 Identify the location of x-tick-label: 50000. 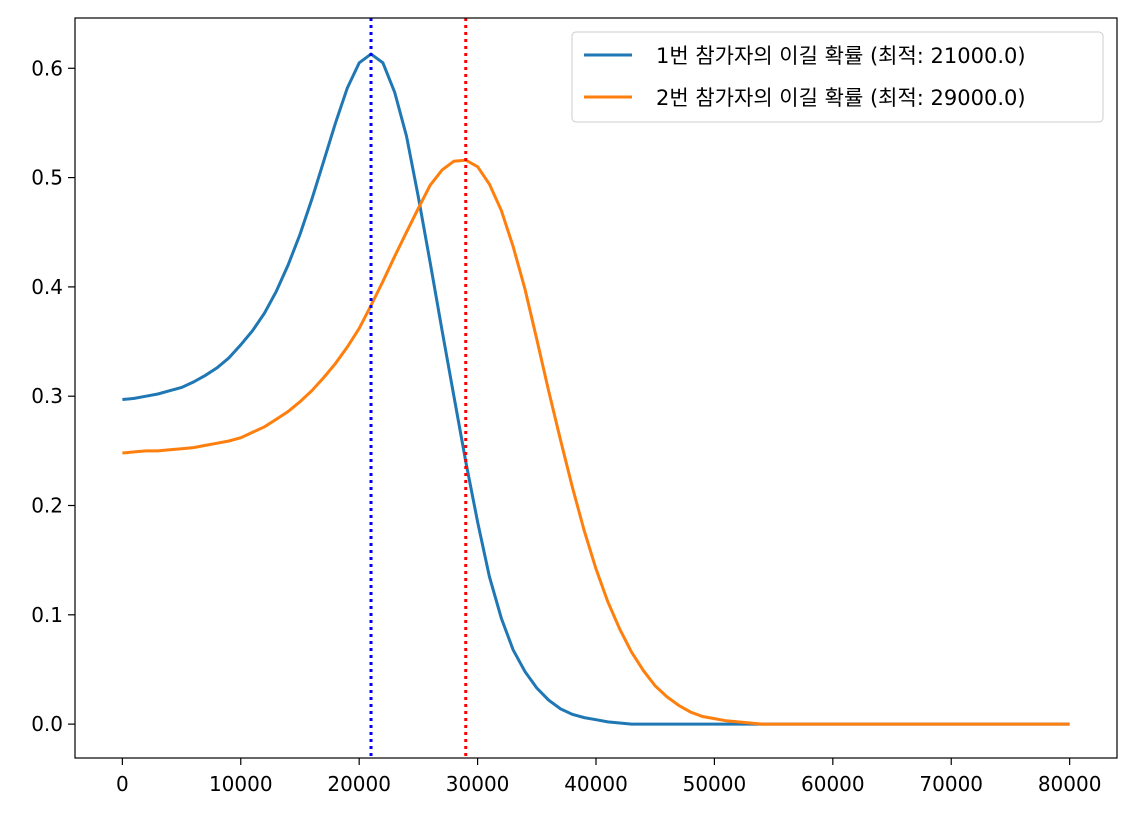
(715, 784).